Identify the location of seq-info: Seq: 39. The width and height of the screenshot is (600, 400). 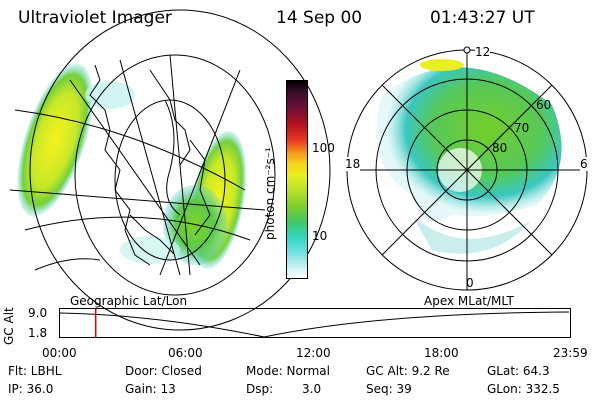
(389, 389).